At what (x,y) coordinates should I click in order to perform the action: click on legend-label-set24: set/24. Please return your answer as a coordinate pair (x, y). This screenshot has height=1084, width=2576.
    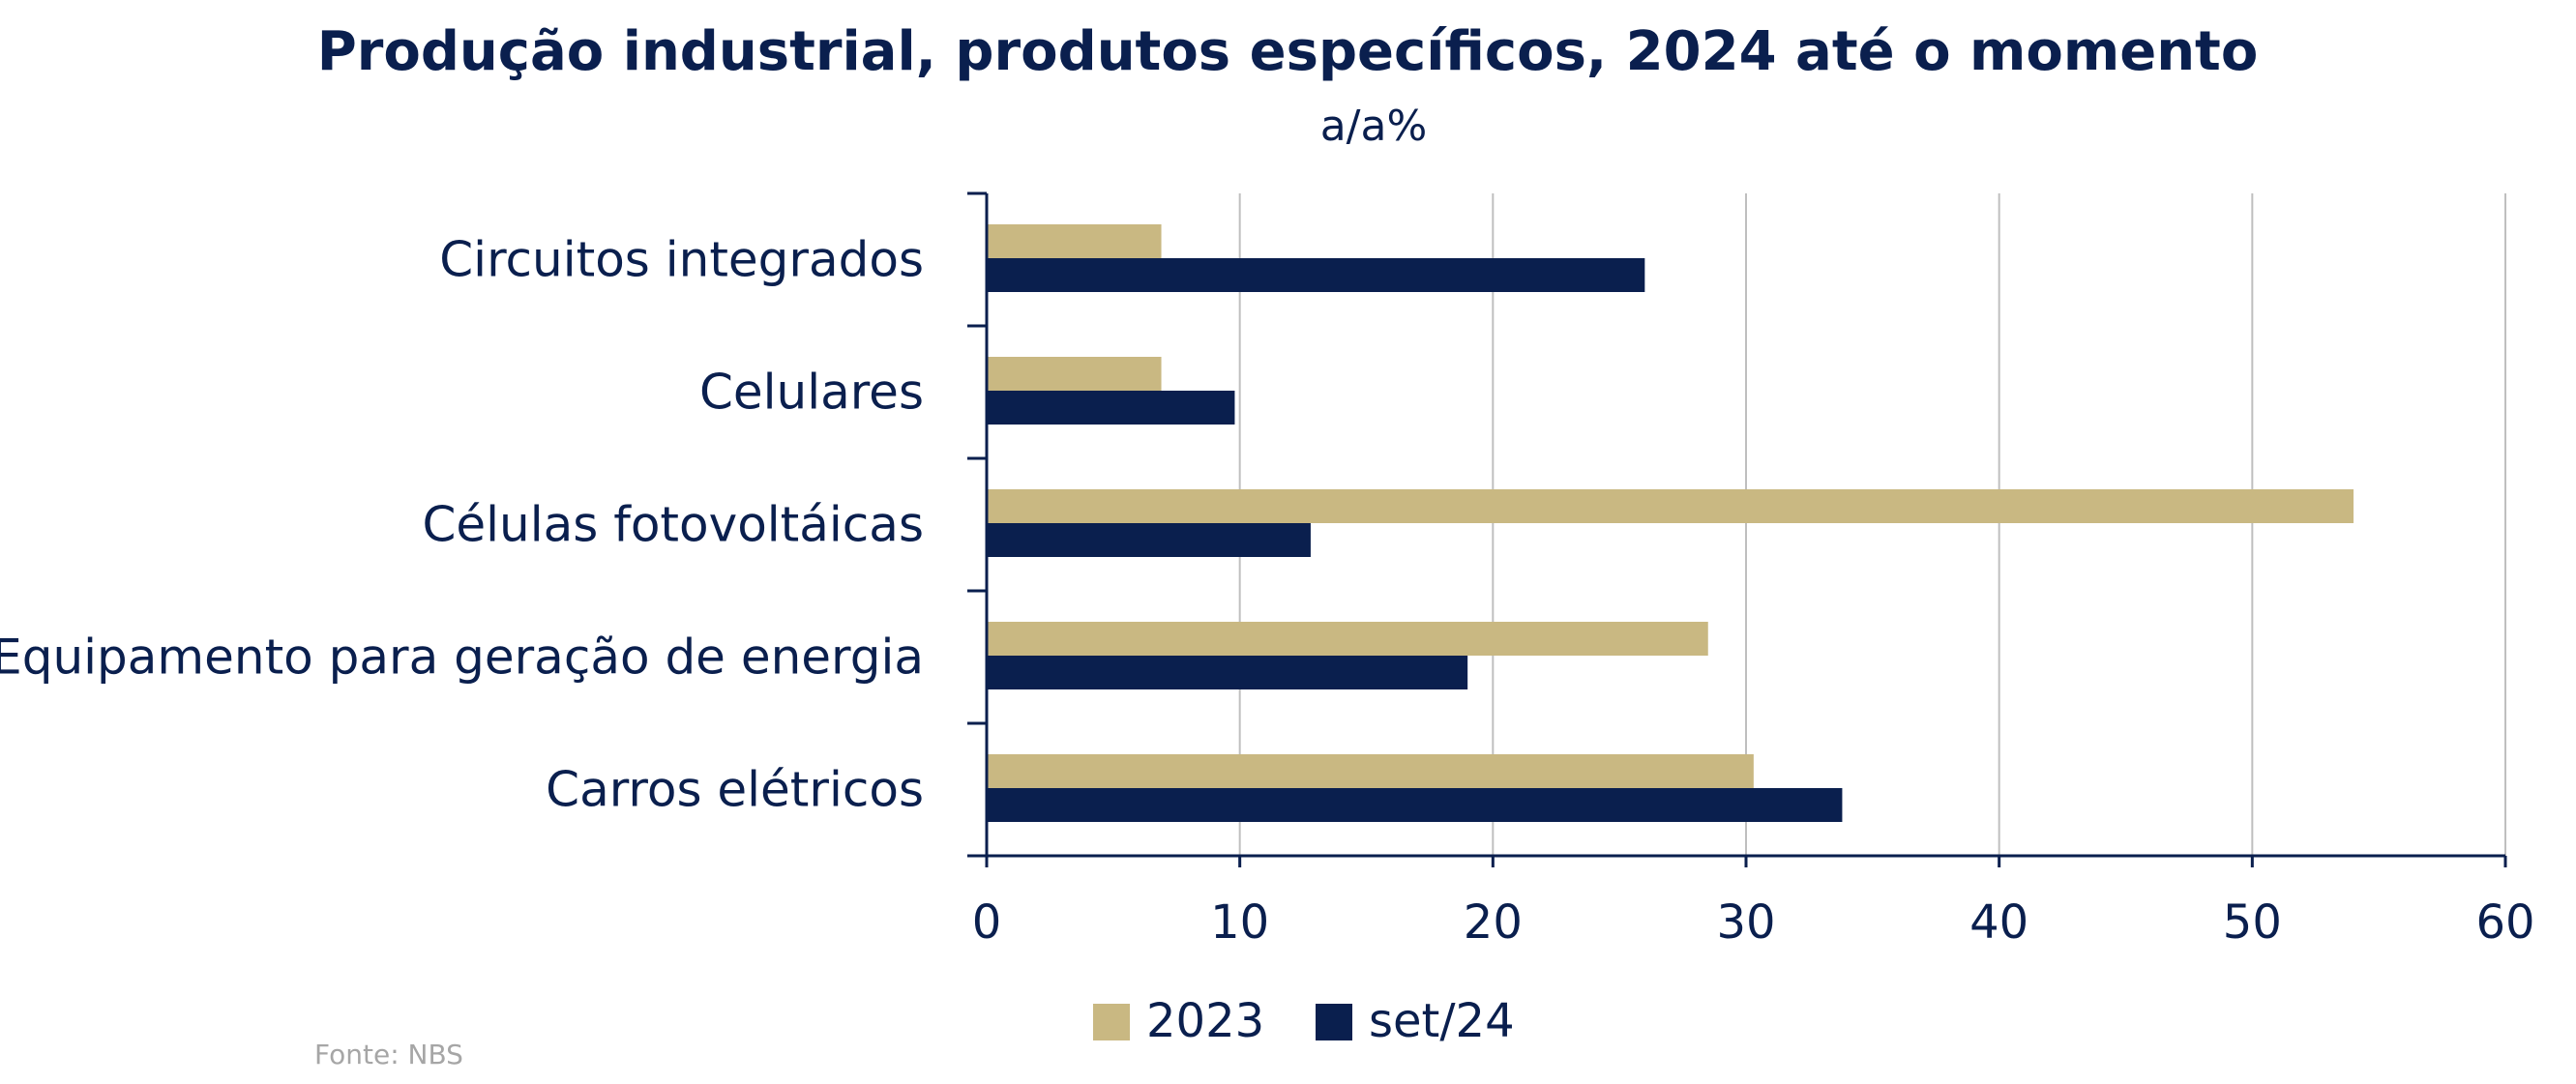
    Looking at the image, I should click on (1442, 1021).